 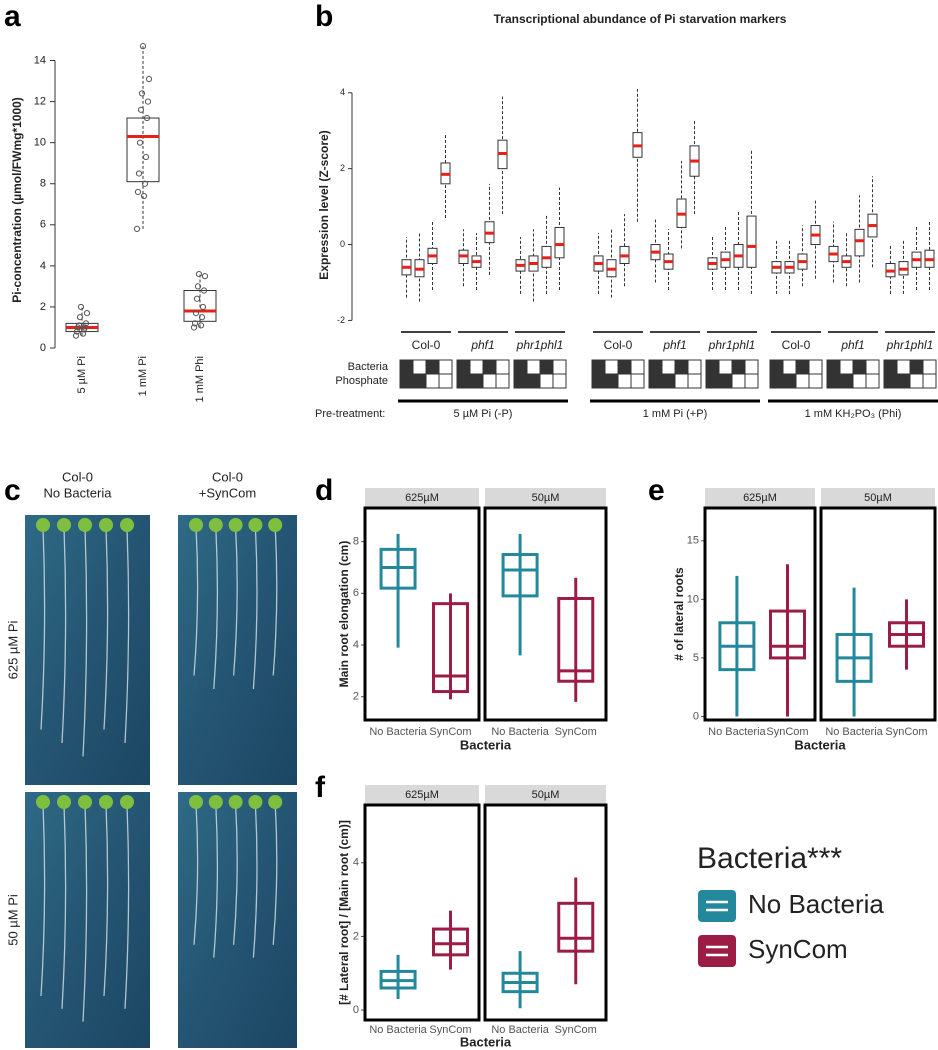 I want to click on x-axis-label: Bacteria, so click(x=820, y=744).